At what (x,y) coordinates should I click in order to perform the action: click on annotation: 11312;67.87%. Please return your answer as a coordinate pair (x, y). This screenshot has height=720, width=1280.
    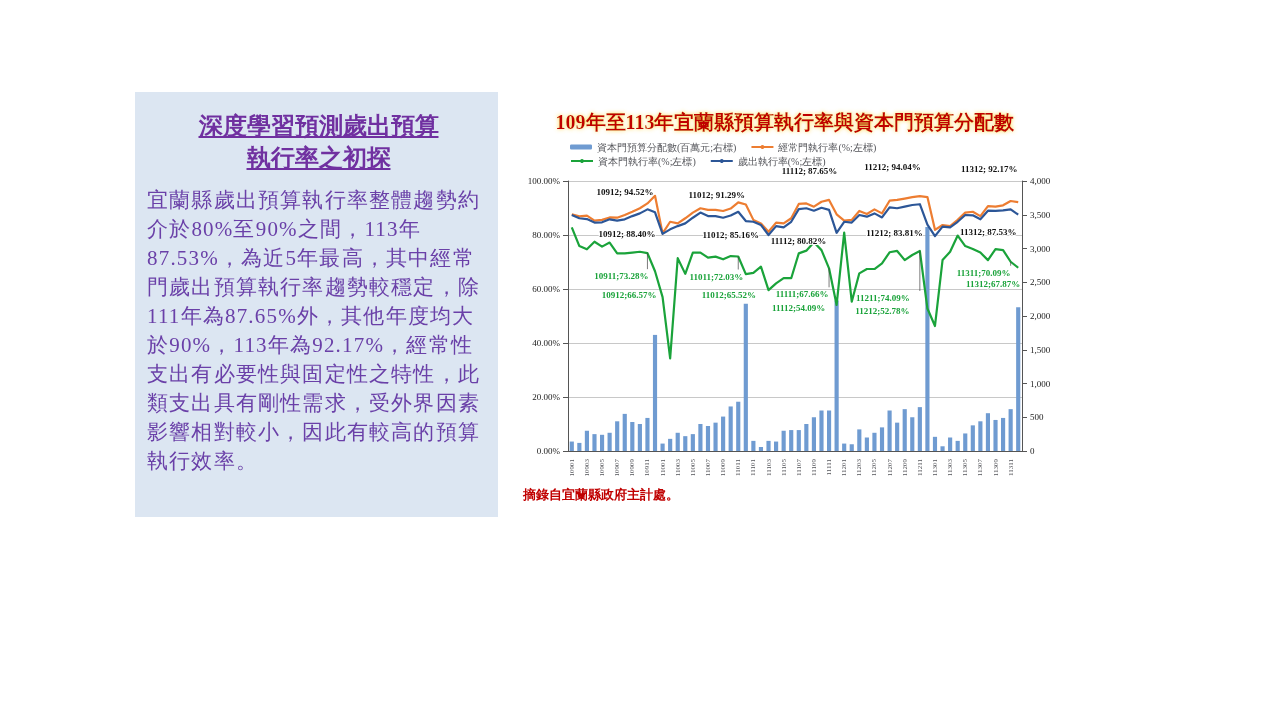
    Looking at the image, I should click on (993, 283).